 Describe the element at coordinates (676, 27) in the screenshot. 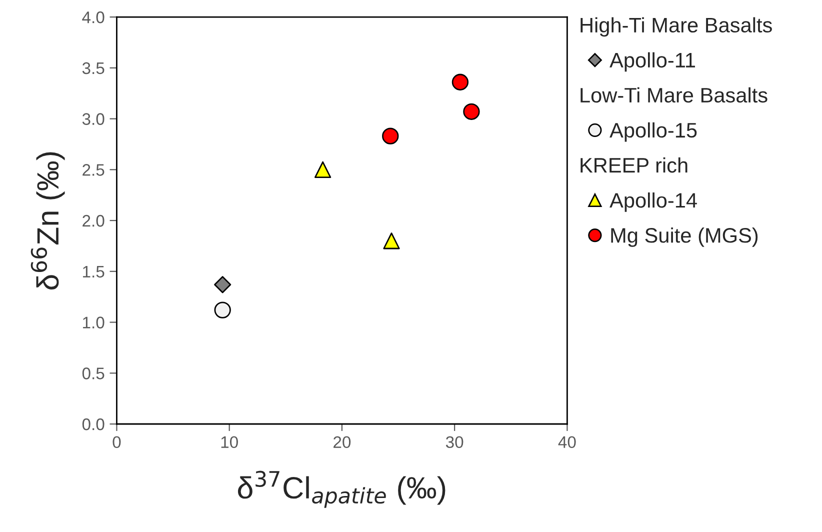

I see `text: High-Ti Mare Basalts` at that location.